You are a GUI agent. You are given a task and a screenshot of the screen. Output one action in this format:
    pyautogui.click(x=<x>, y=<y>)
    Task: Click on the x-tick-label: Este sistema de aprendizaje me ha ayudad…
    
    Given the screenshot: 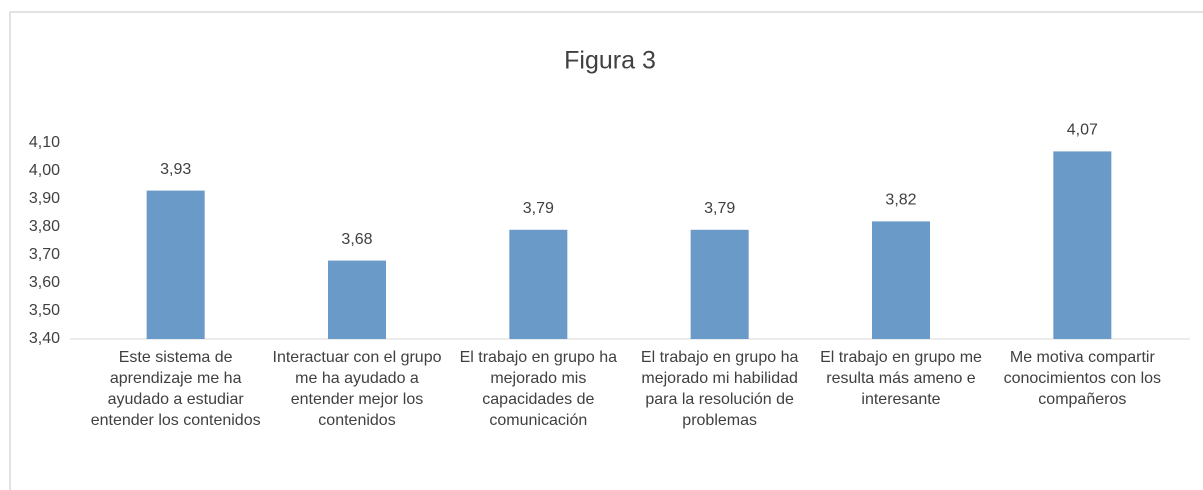 What is the action you would take?
    pyautogui.click(x=175, y=389)
    